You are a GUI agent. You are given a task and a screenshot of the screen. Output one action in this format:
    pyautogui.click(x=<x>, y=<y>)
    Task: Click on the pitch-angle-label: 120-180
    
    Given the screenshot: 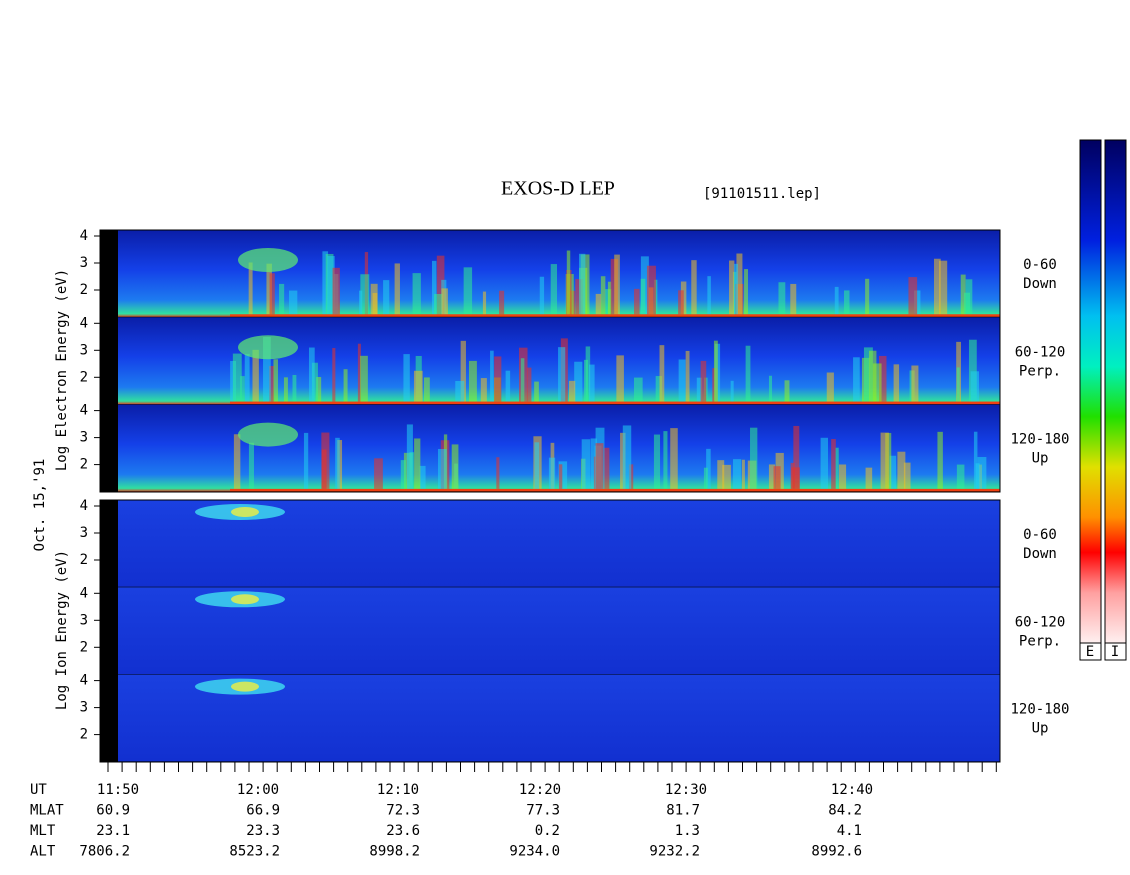 What is the action you would take?
    pyautogui.click(x=1039, y=440)
    